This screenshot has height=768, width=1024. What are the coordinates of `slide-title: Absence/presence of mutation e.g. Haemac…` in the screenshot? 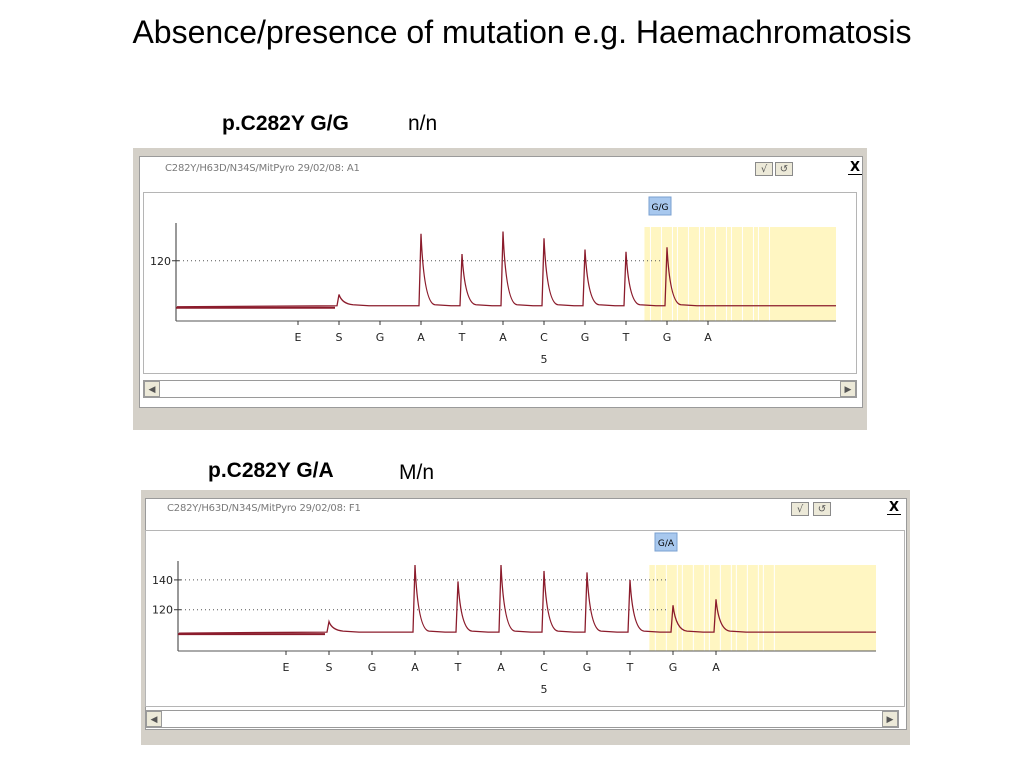 It's located at (522, 32).